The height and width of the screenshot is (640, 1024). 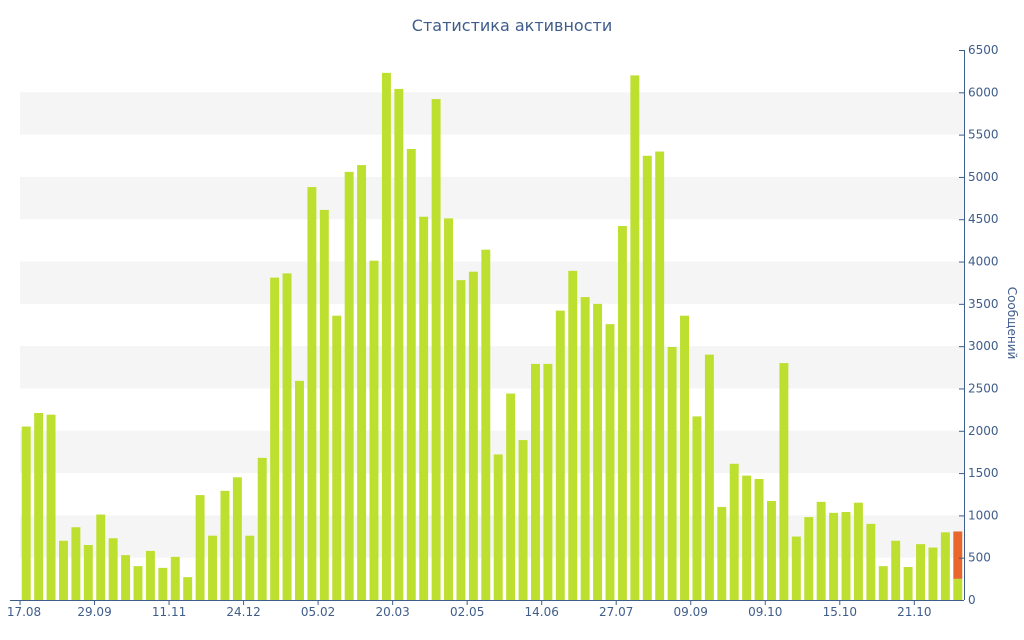 What do you see at coordinates (1012, 323) in the screenshot?
I see `y-axis-label: Сообщений` at bounding box center [1012, 323].